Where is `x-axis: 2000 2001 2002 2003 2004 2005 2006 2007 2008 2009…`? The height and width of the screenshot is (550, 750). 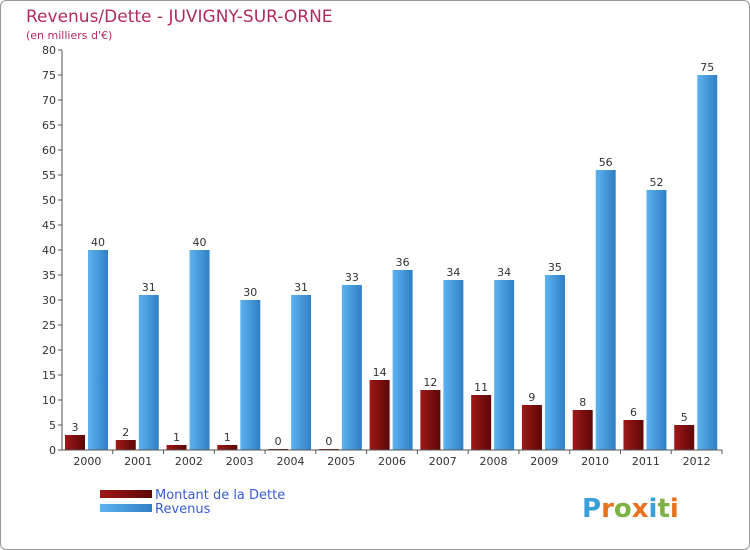 x-axis: 2000 2001 2002 2003 2004 2005 2006 2007 2008 2009… is located at coordinates (392, 458).